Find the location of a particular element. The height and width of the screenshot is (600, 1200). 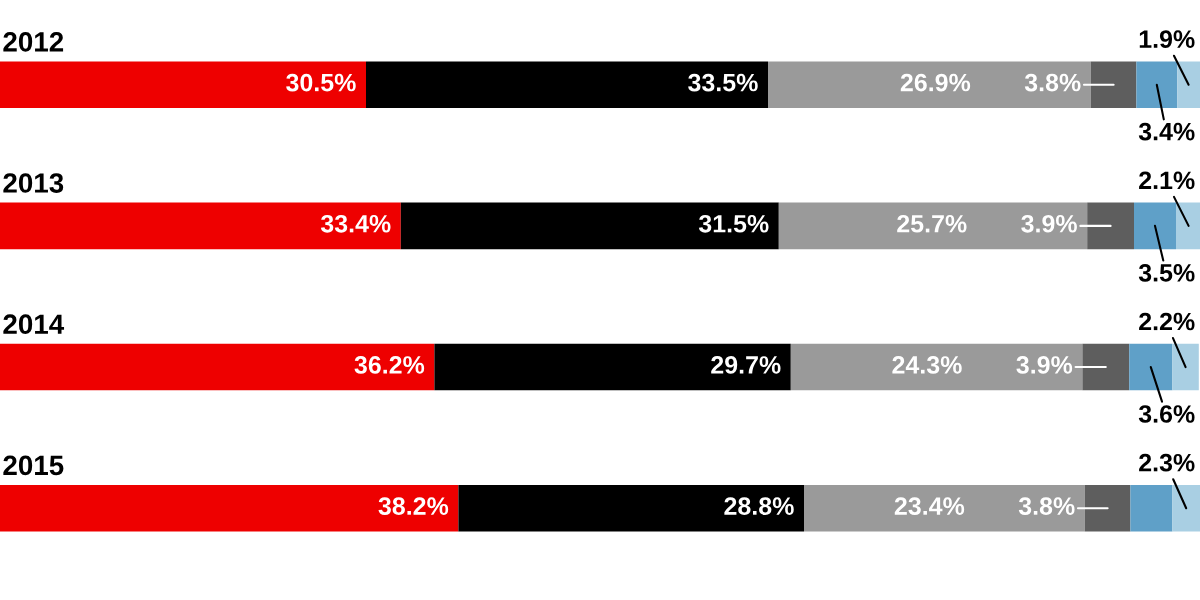

data-label: 2.3% is located at coordinates (1167, 462).